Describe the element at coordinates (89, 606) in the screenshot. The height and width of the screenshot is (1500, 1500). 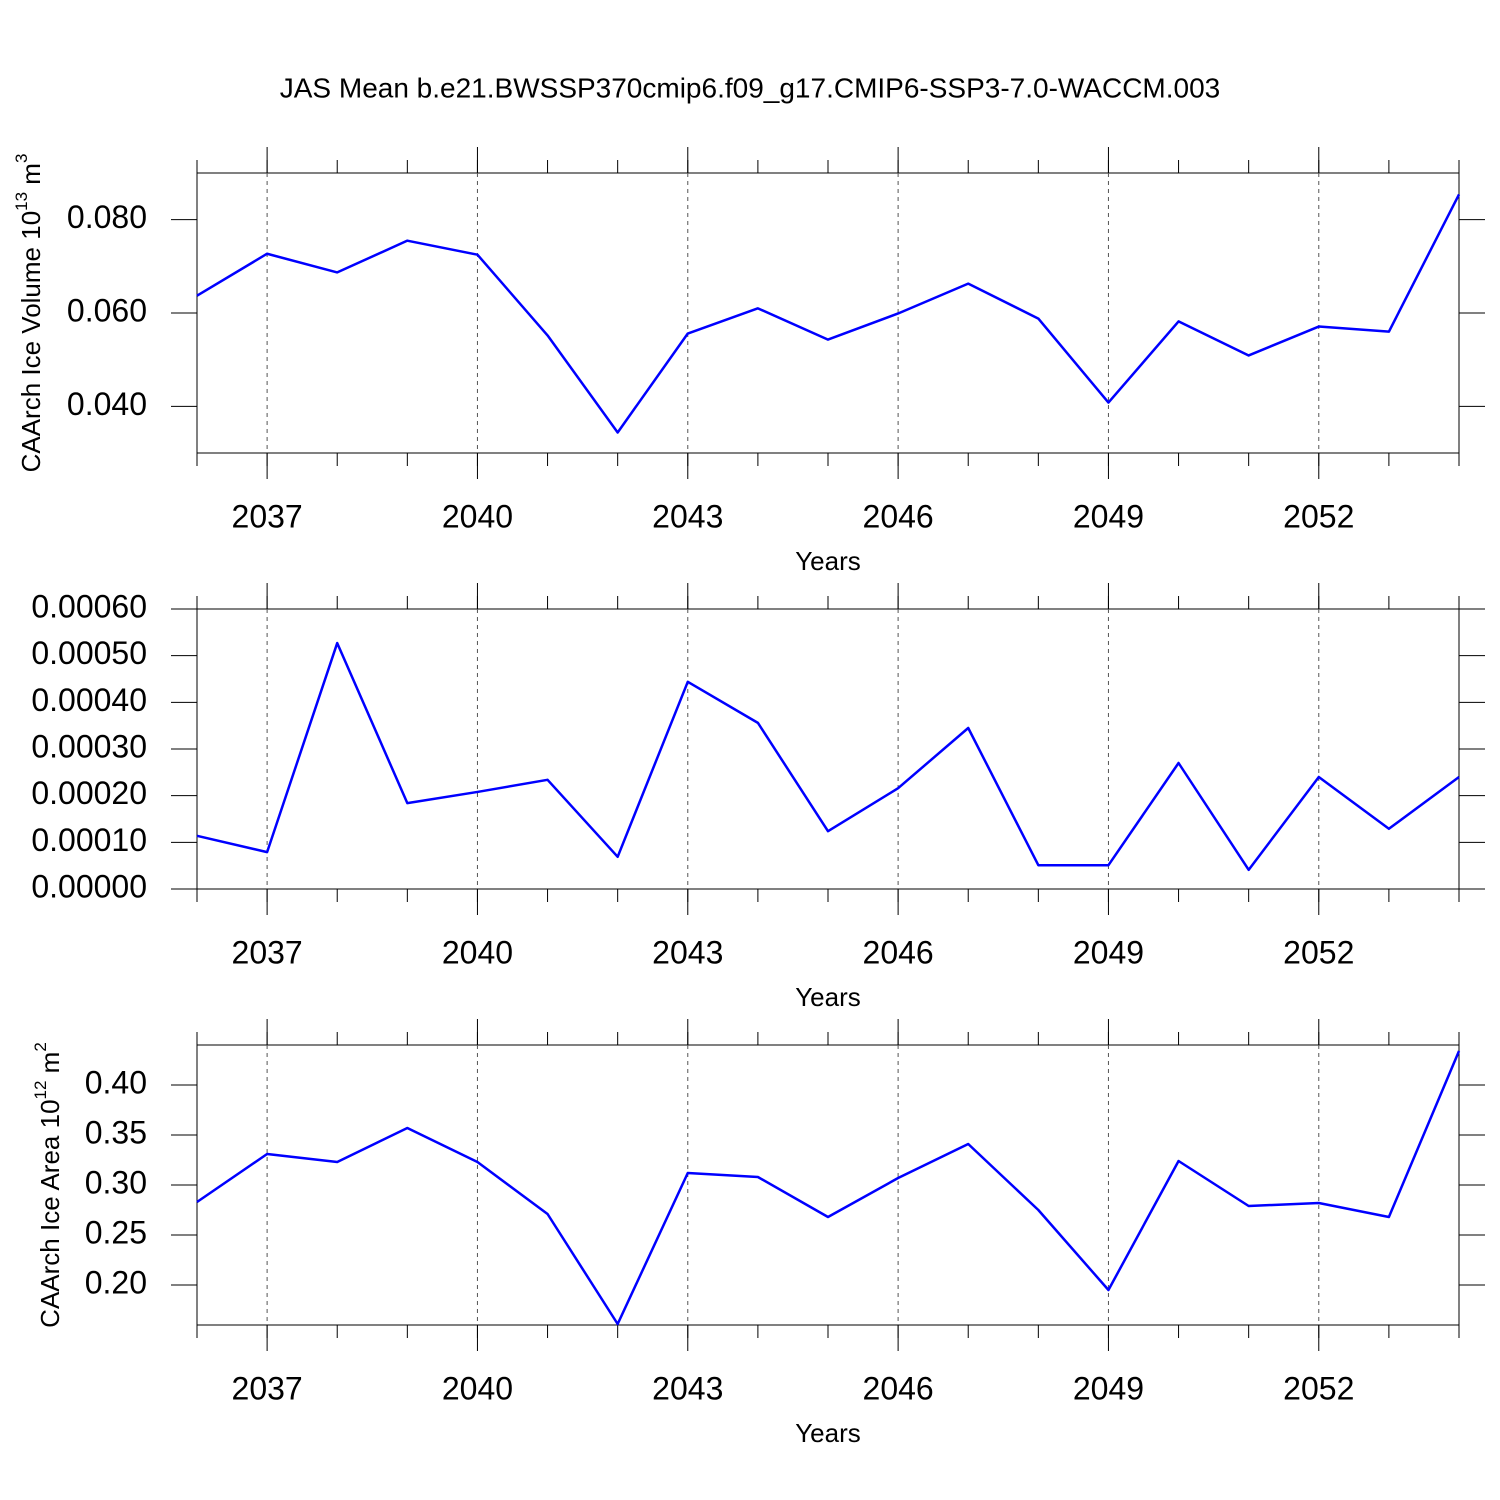
I see `y-tick-label: 0.00060` at that location.